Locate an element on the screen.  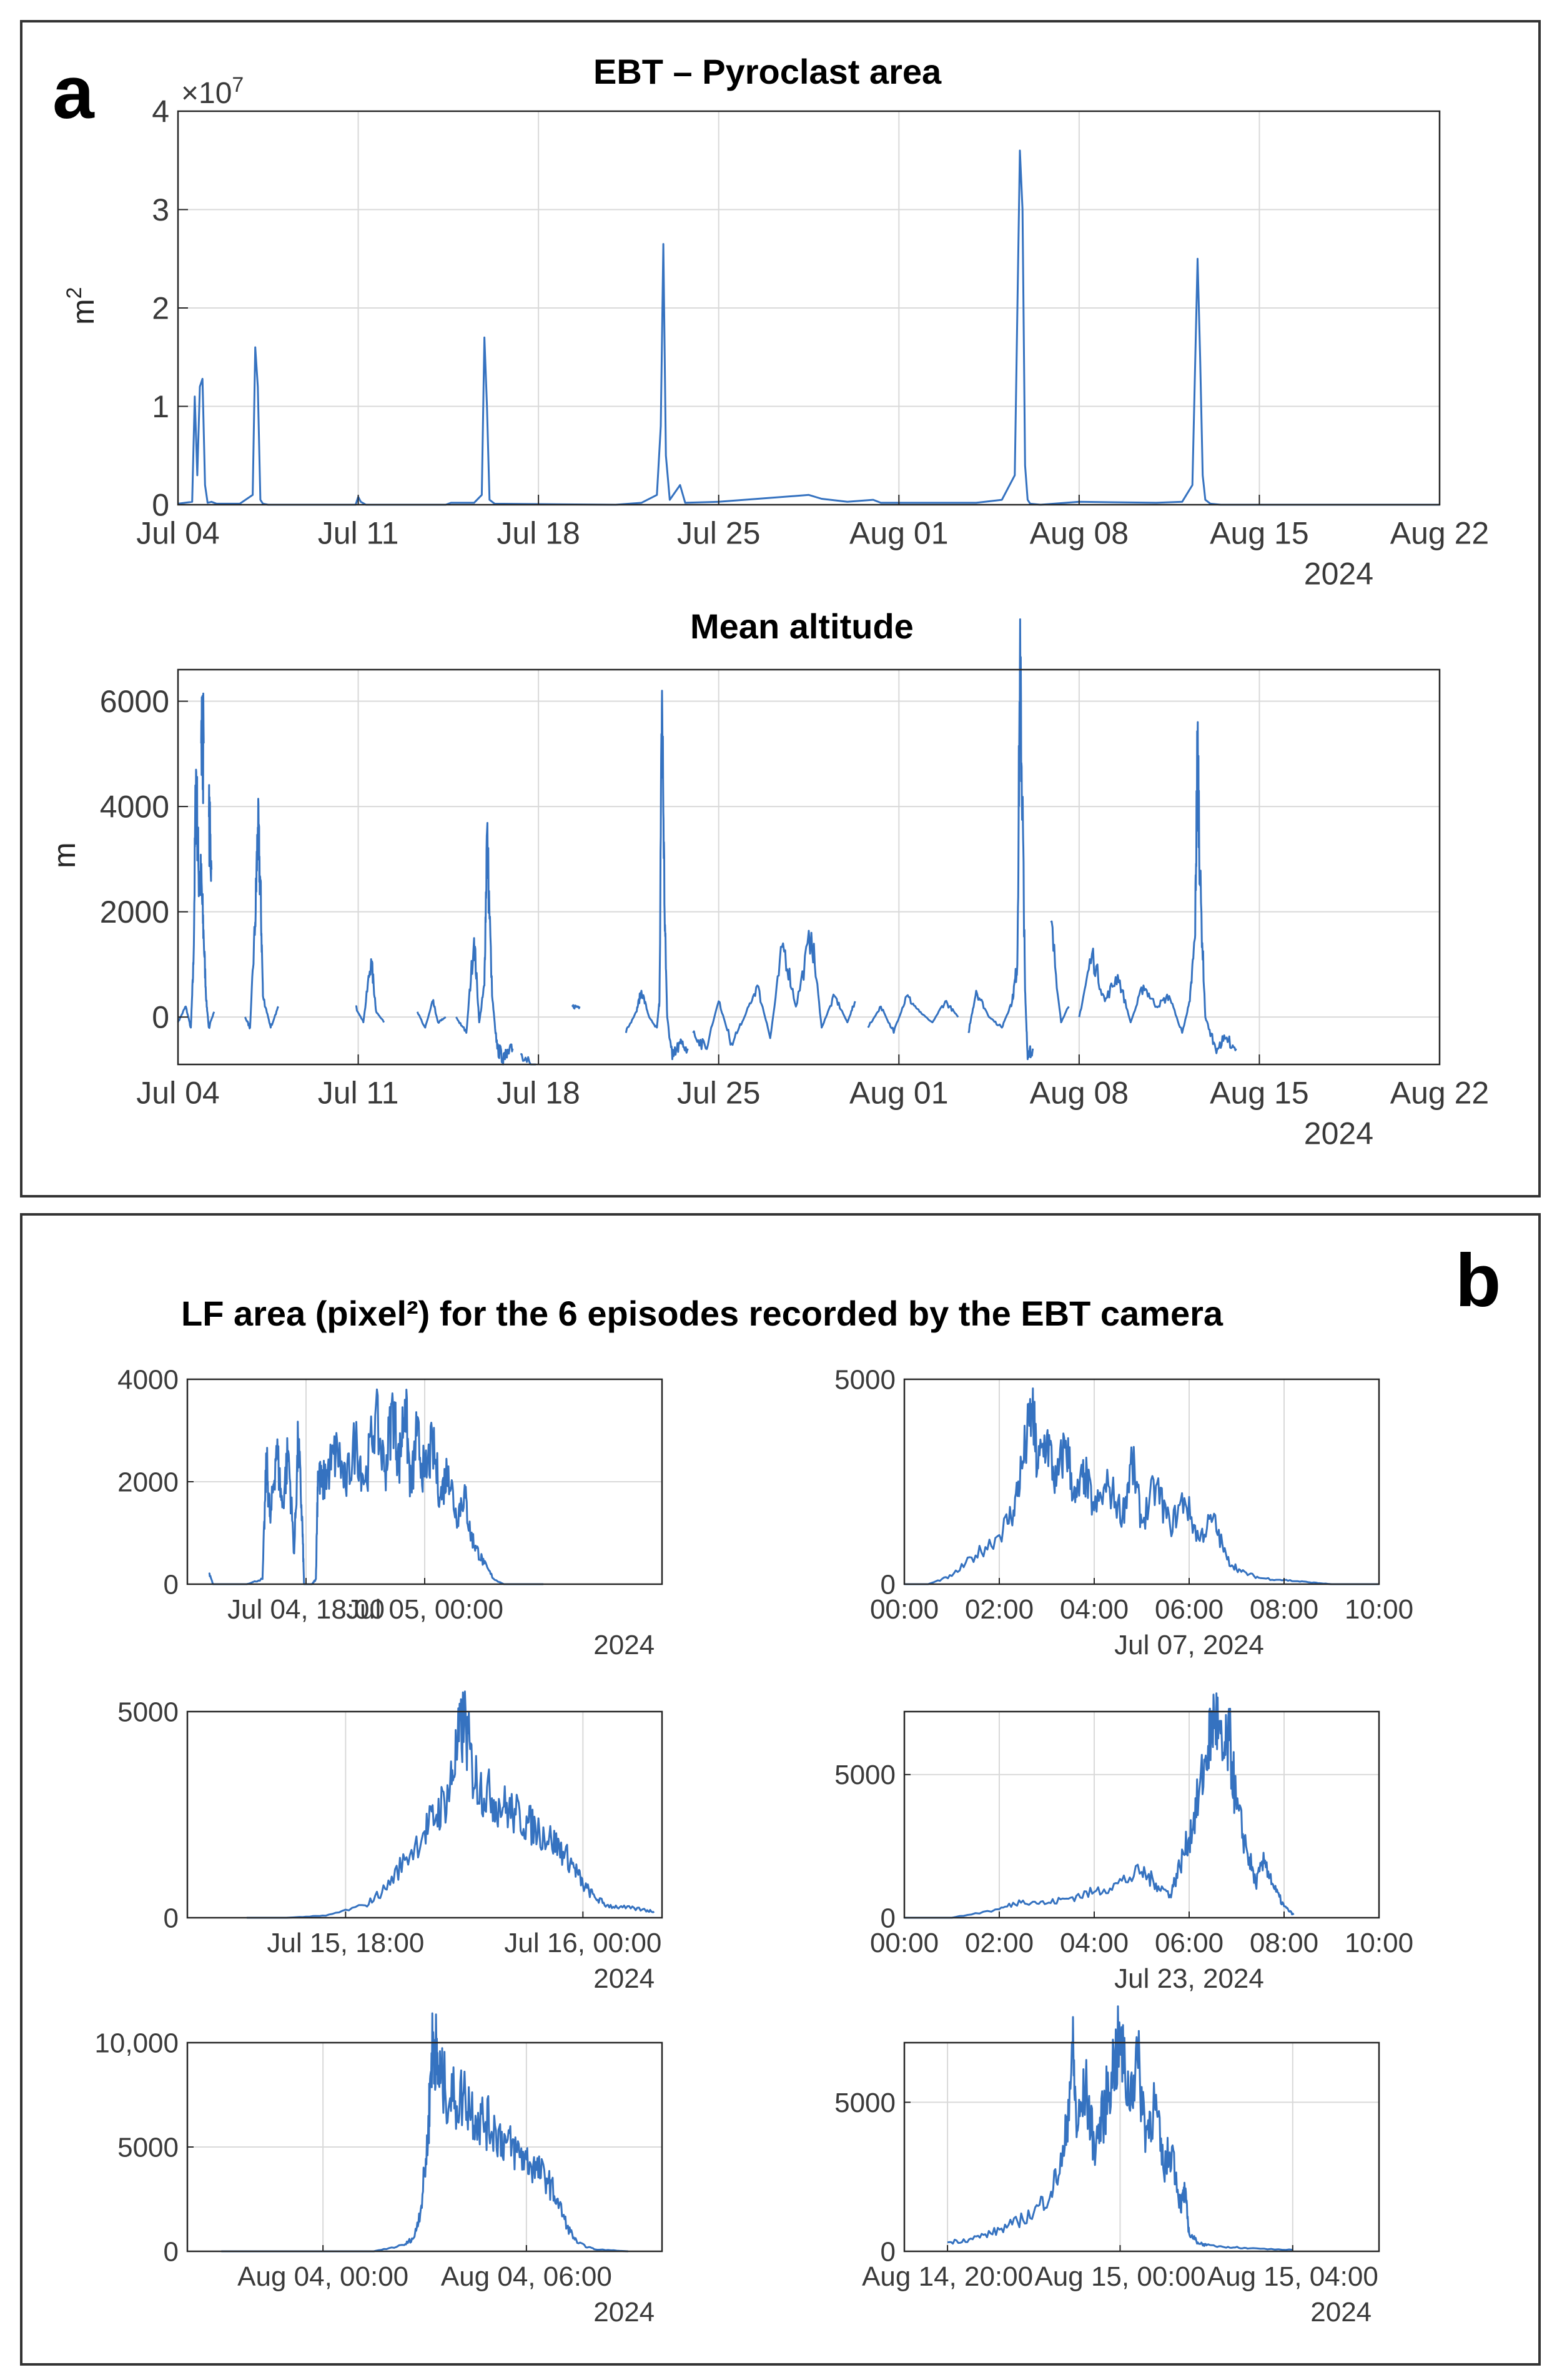
x-tick-label: Aug 14, 20:00 is located at coordinates (947, 2276).